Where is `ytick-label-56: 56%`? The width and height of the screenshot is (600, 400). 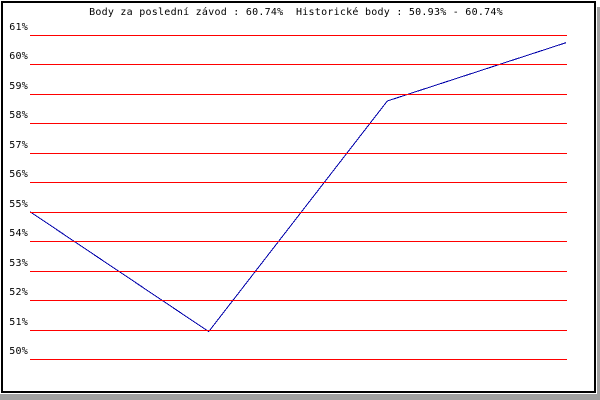 ytick-label-56: 56% is located at coordinates (18, 174).